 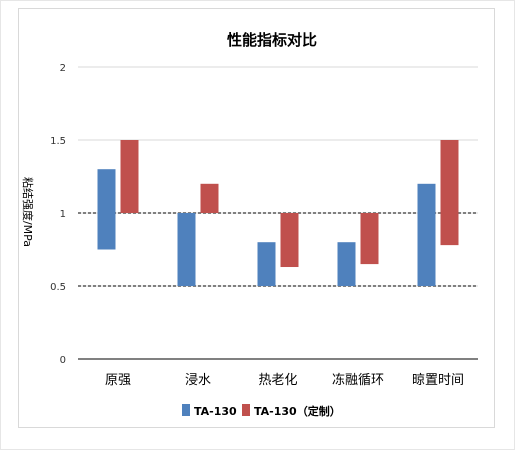 I want to click on legend: TA-130 TA-130（定制）, so click(x=261, y=411).